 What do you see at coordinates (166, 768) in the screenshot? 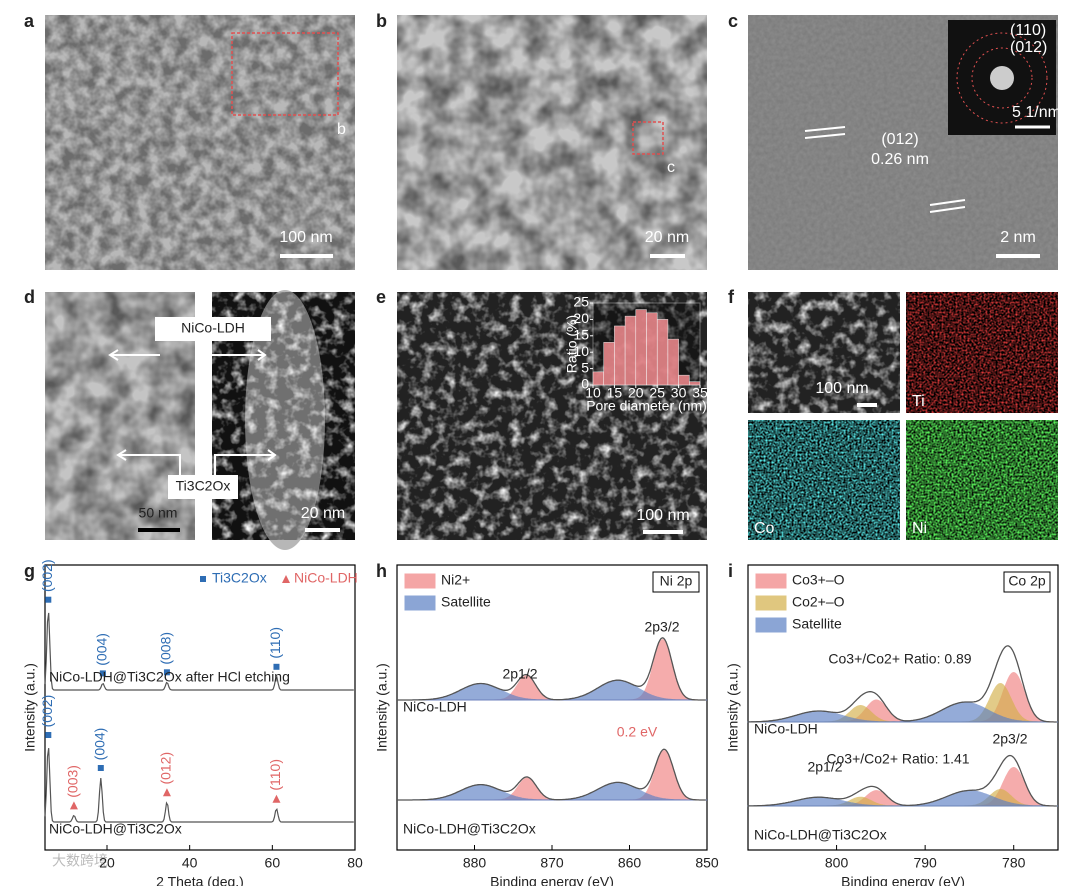
I see `peak-label: (012)` at bounding box center [166, 768].